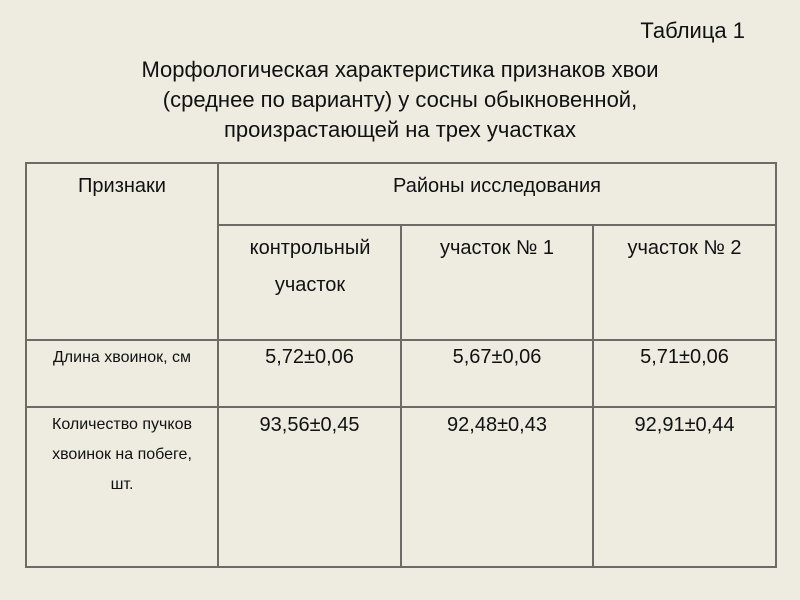 The image size is (800, 600). What do you see at coordinates (122, 454) in the screenshot?
I see `row-feature-bundle-count: Количество пучков хвоинок на побеге, шт.` at bounding box center [122, 454].